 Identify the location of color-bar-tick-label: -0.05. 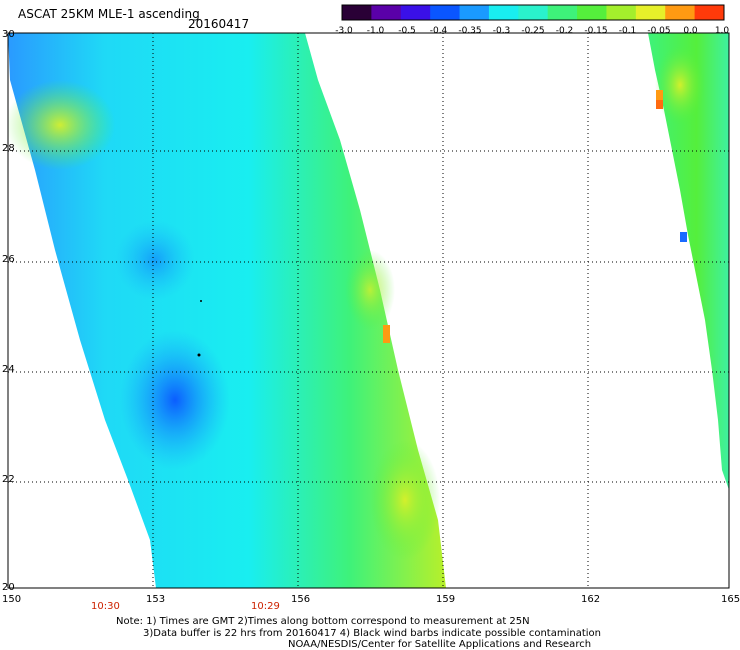
(658, 31).